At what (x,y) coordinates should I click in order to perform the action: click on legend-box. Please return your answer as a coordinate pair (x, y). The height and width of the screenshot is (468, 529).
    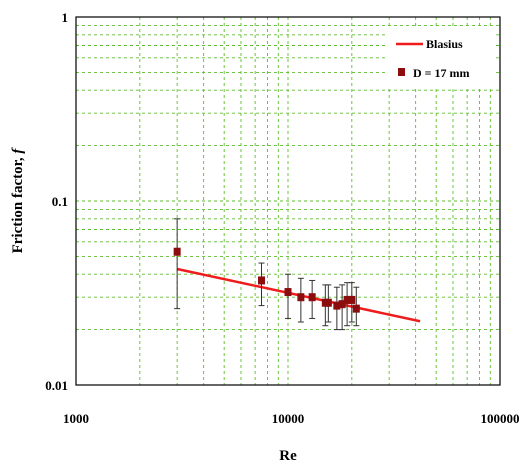
    Looking at the image, I should click on (440, 58).